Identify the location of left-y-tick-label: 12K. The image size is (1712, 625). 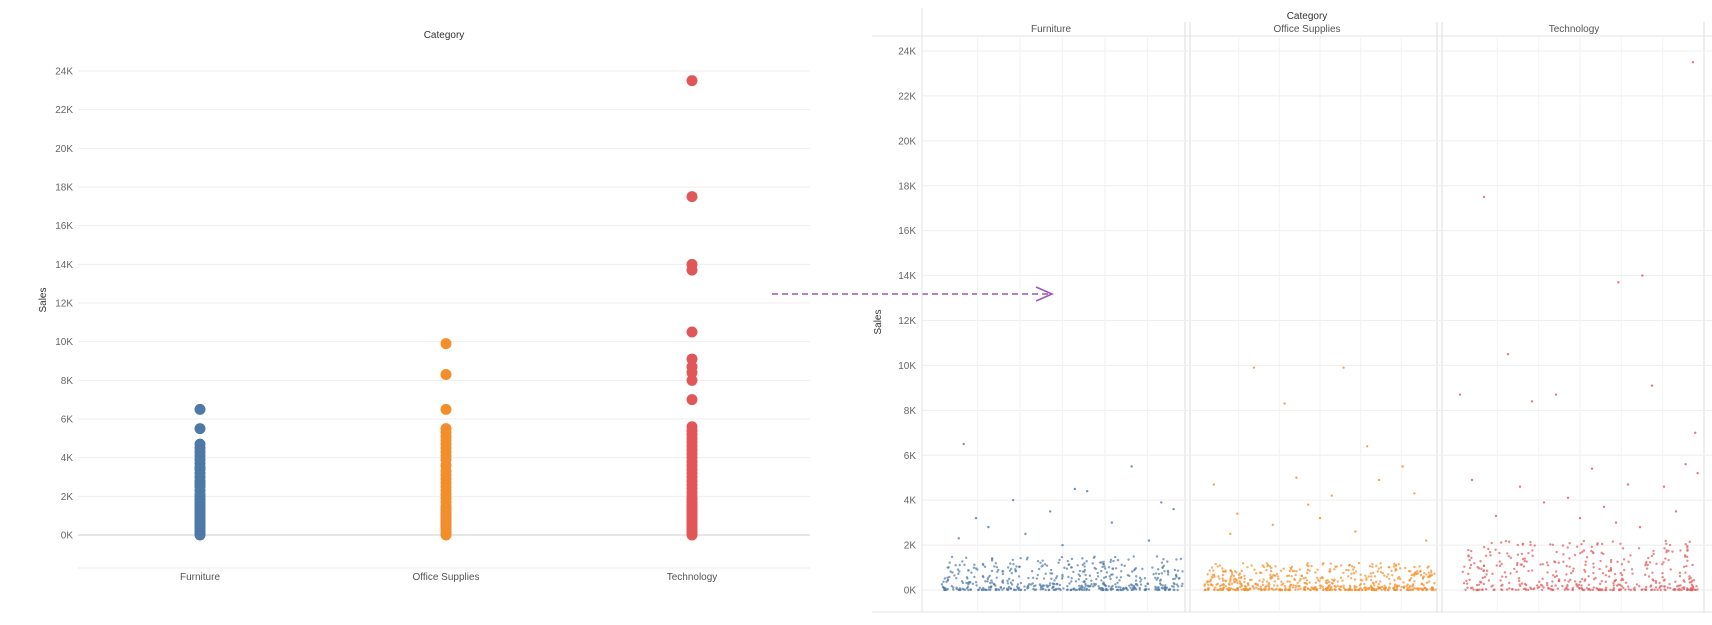
(64, 304).